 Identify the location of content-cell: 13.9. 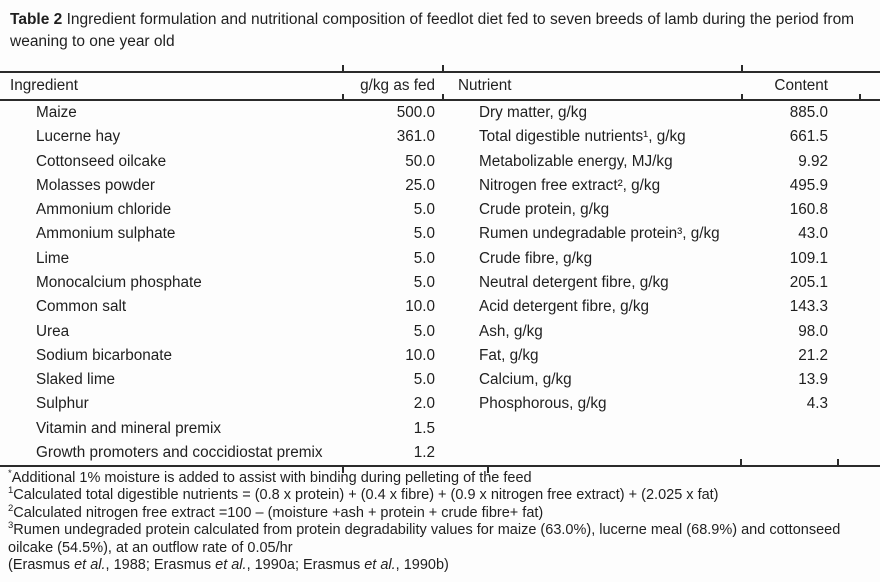
(813, 380).